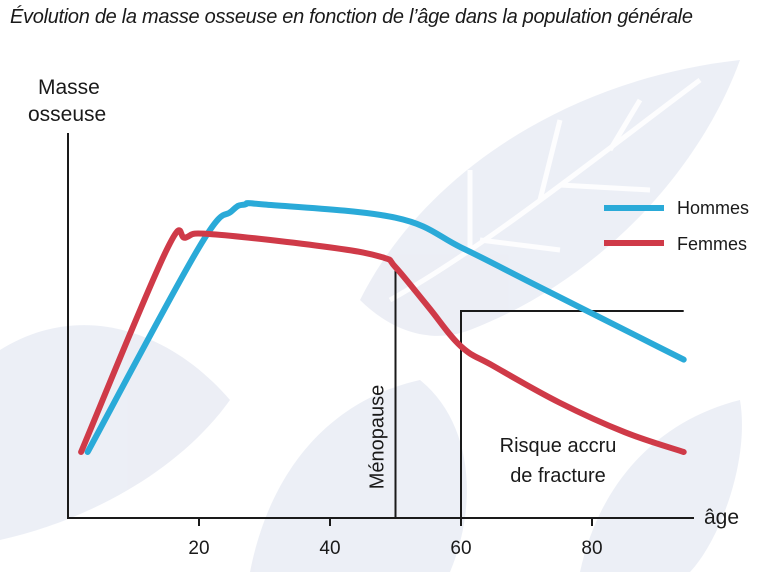  What do you see at coordinates (558, 446) in the screenshot?
I see `fracture-label-line1: Risque accru` at bounding box center [558, 446].